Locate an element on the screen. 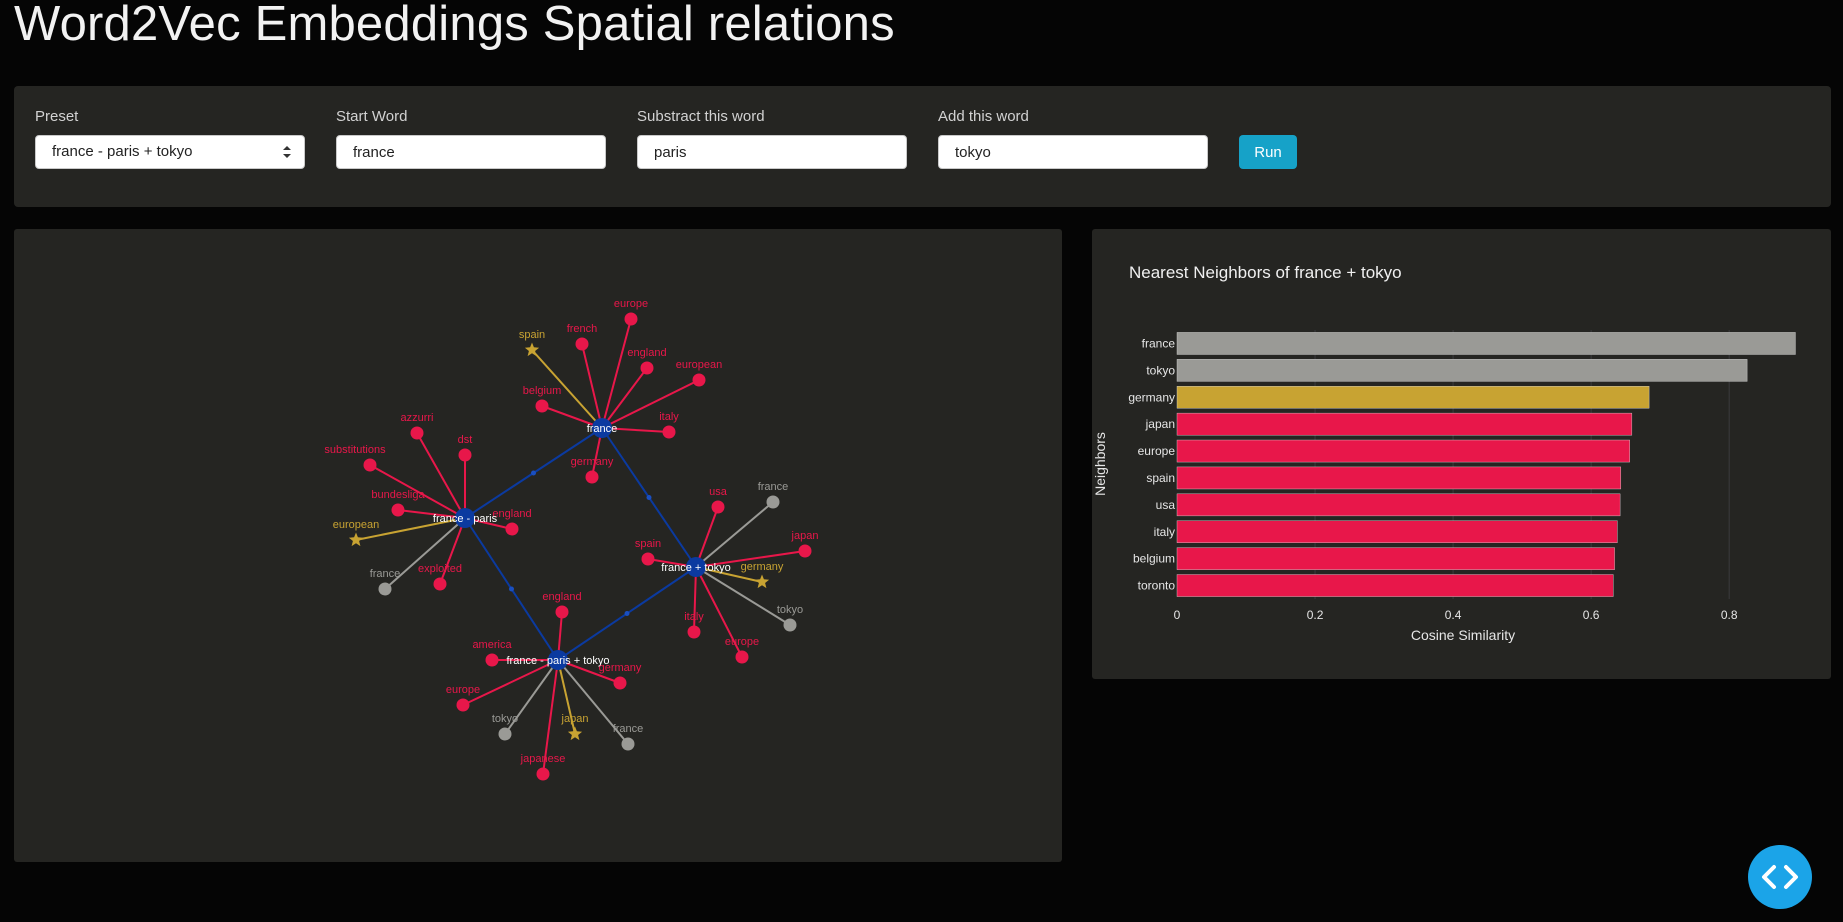 This screenshot has height=922, width=1843. preset-label: Preset is located at coordinates (57, 116).